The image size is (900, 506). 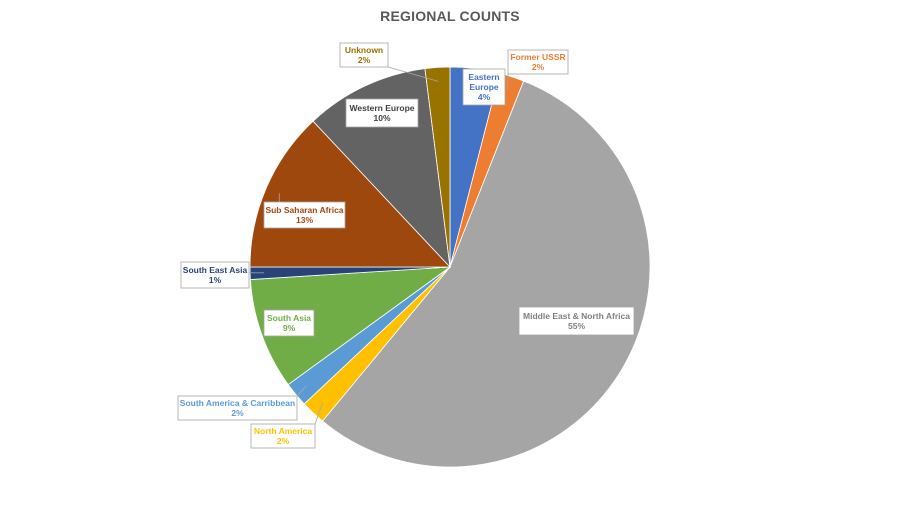 What do you see at coordinates (283, 431) in the screenshot?
I see `callout-category-label: North America` at bounding box center [283, 431].